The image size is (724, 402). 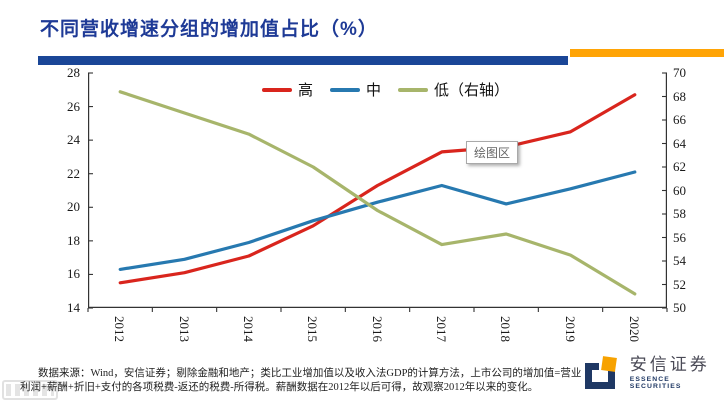 I want to click on page-title: 不同营收增速分组的增加值占比（%）, so click(x=209, y=29).